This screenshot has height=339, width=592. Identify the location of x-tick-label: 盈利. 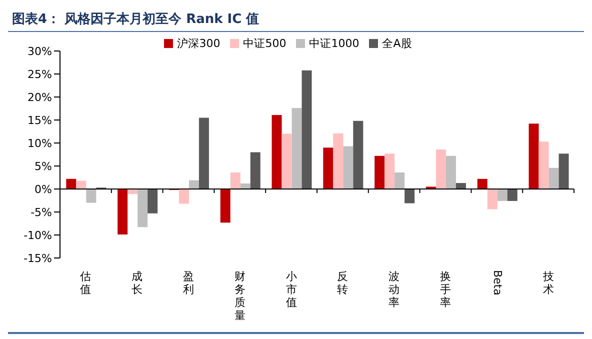
(188, 283).